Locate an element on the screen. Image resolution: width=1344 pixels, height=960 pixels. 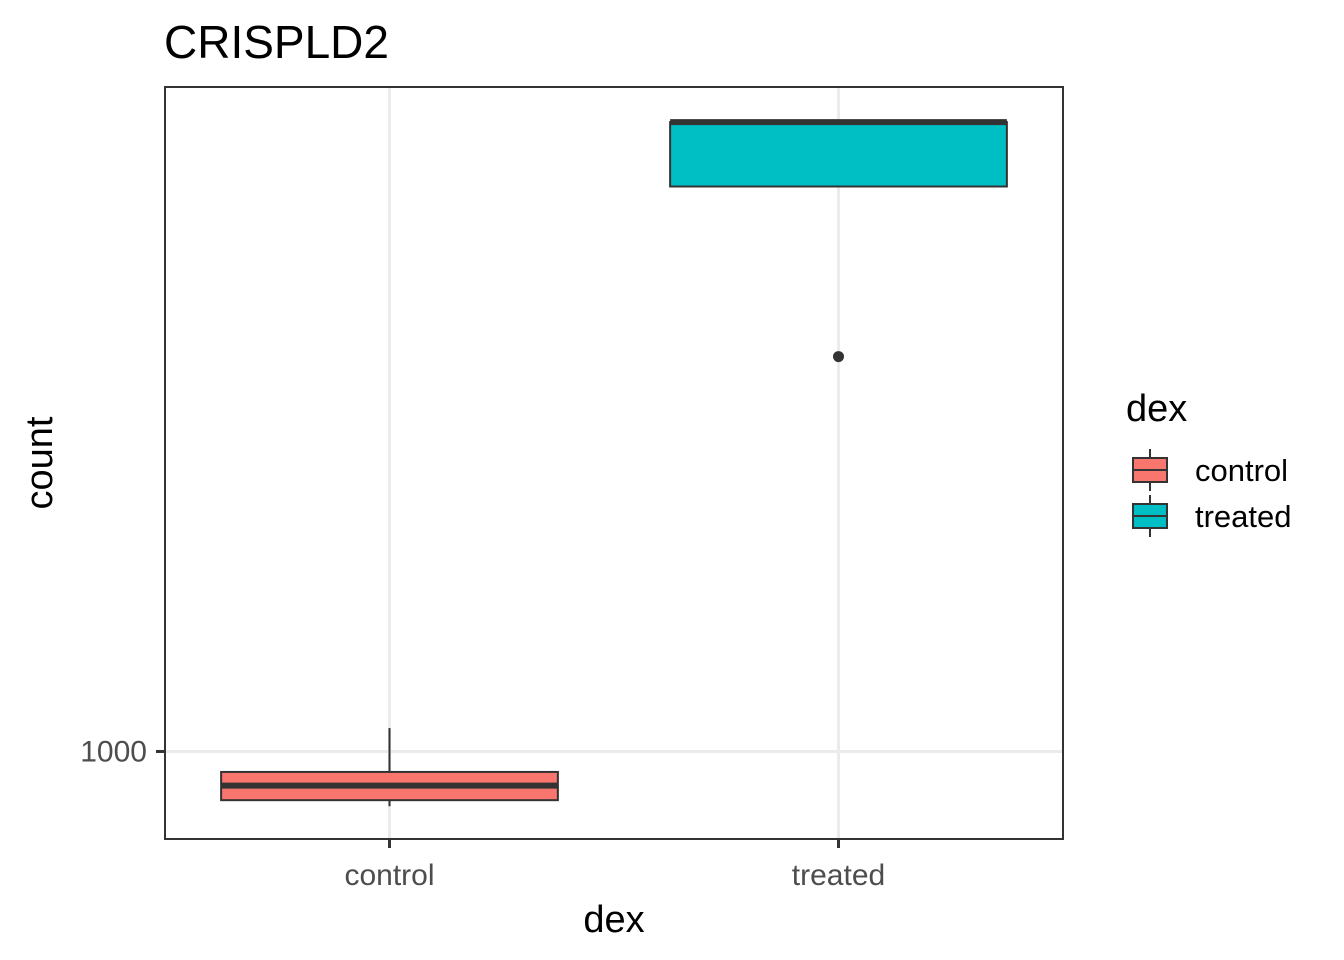
legend-item-control: control is located at coordinates (1210, 470).